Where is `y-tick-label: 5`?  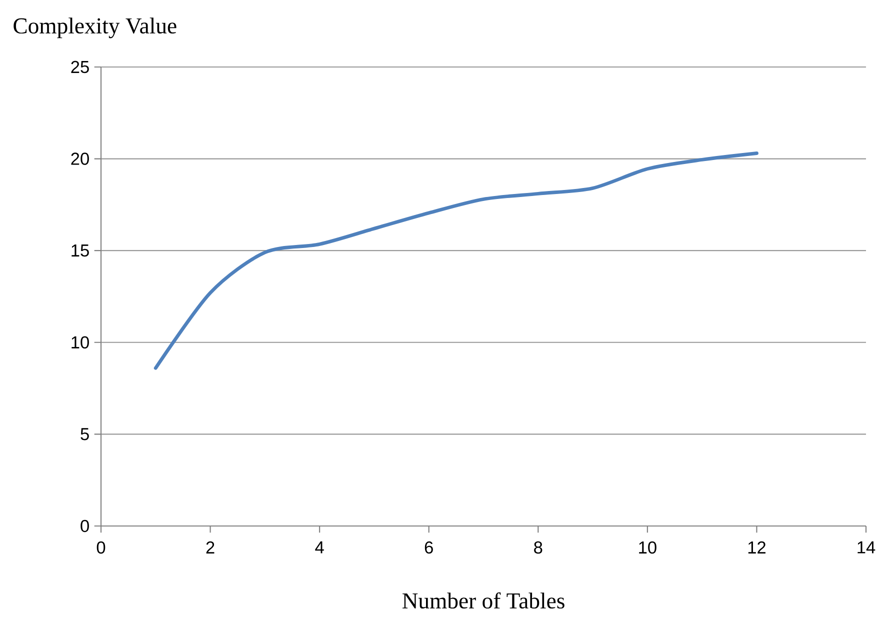
y-tick-label: 5 is located at coordinates (84, 434).